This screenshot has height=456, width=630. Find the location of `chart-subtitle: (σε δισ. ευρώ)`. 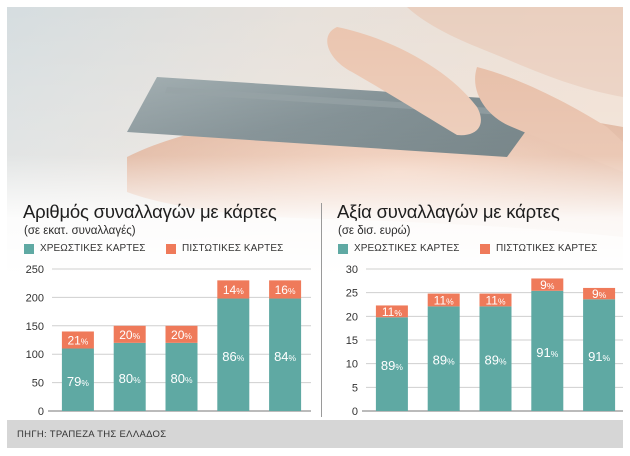

chart-subtitle: (σε δισ. ευρώ) is located at coordinates (374, 231).